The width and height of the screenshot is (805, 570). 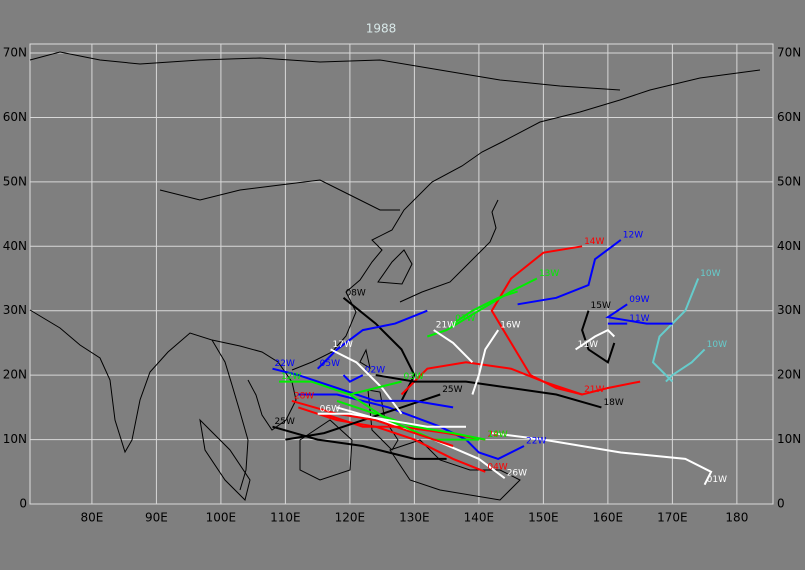 I want to click on x-tick-label: 80E, so click(x=91, y=518).